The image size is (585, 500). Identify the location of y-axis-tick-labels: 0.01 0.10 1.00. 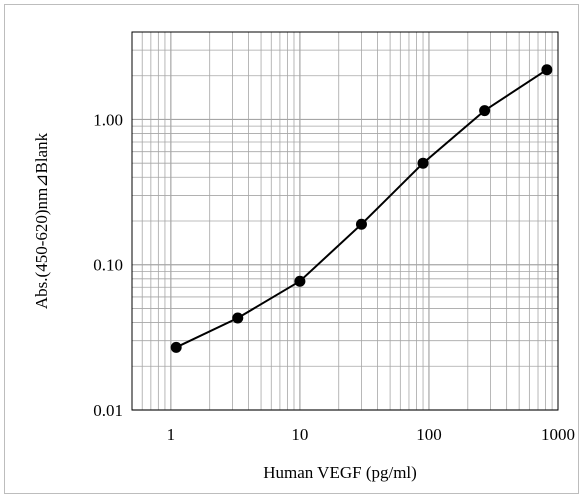
(108, 265).